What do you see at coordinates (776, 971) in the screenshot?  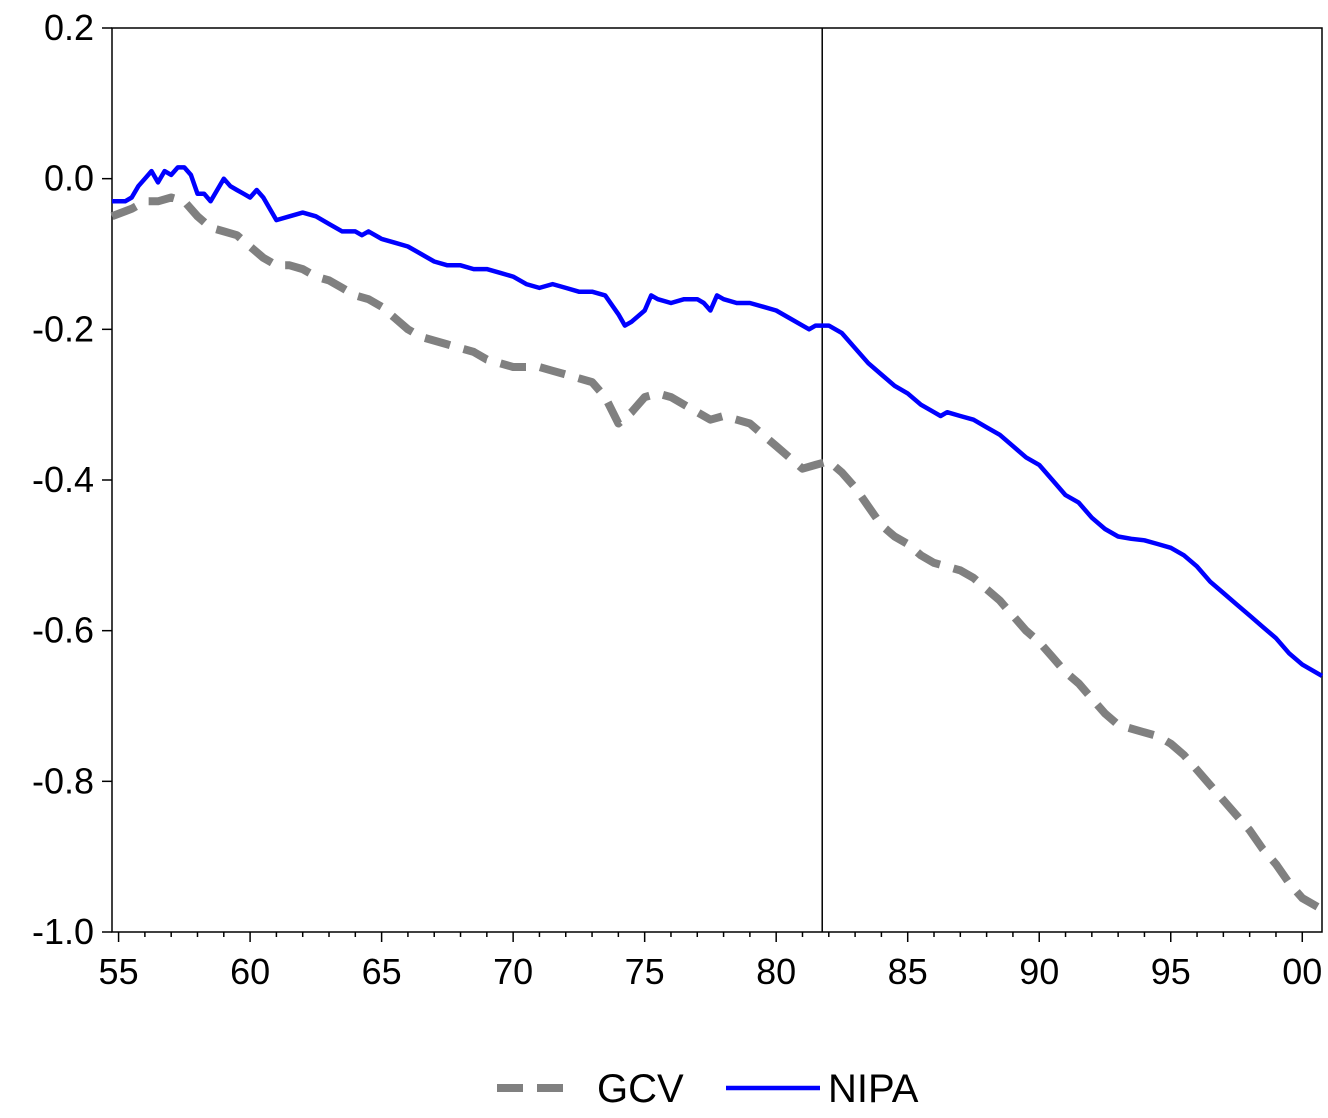 I see `x-tick-label: 80` at bounding box center [776, 971].